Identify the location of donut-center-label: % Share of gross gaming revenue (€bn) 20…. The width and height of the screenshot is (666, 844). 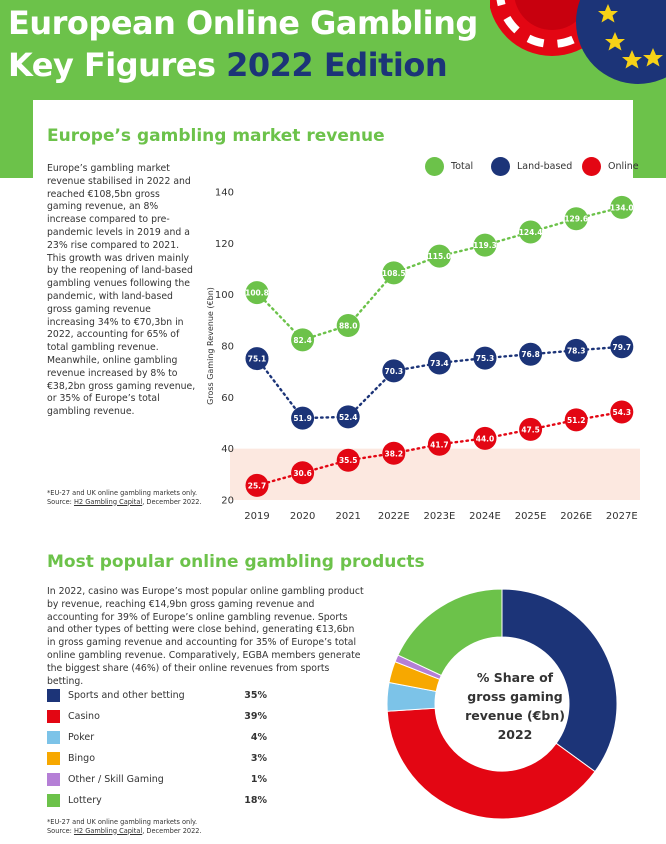
(515, 706).